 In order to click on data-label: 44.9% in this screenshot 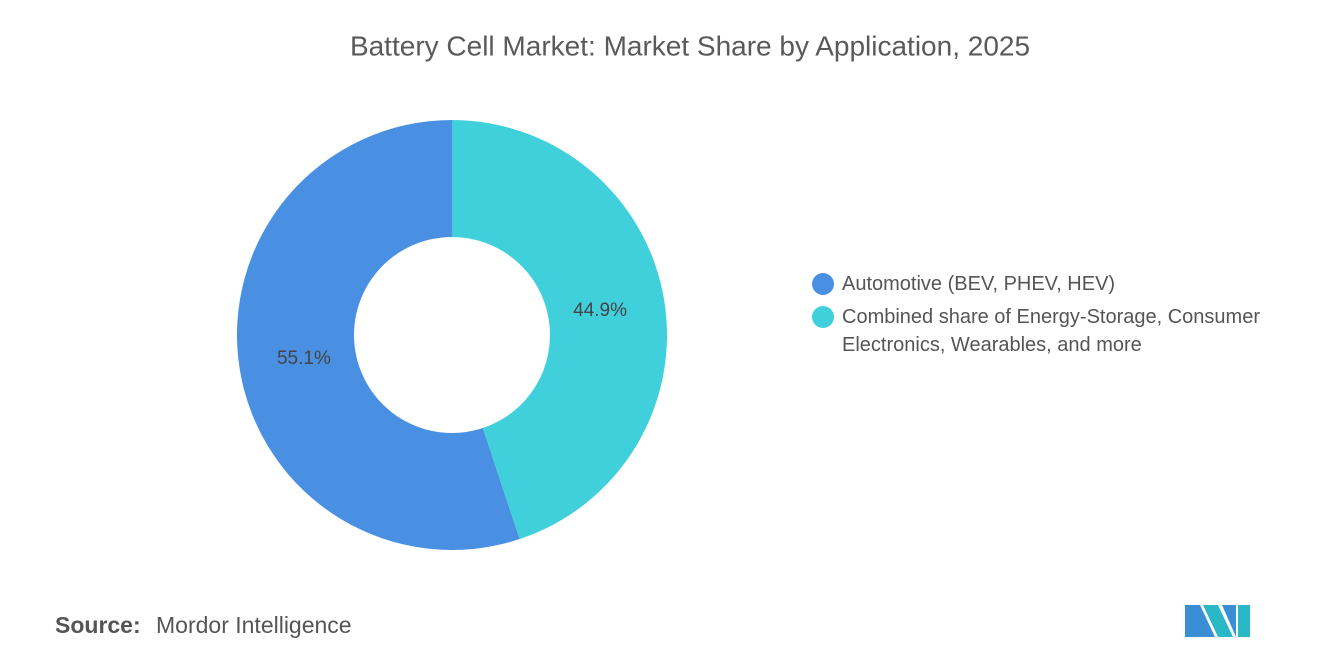, I will do `click(600, 310)`.